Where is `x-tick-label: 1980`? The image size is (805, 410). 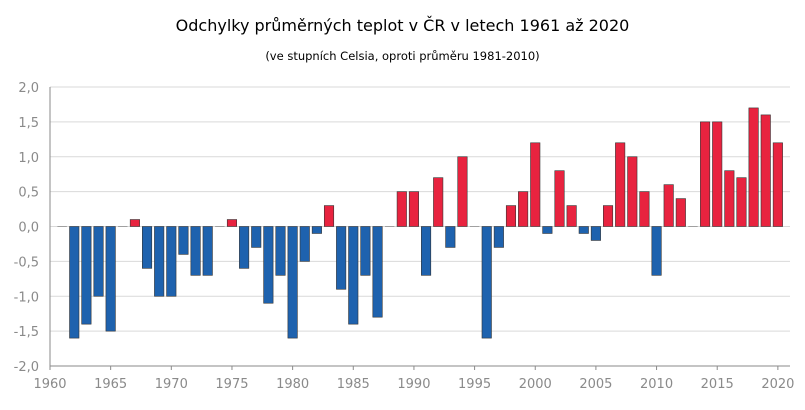 x-tick-label: 1980 is located at coordinates (292, 384).